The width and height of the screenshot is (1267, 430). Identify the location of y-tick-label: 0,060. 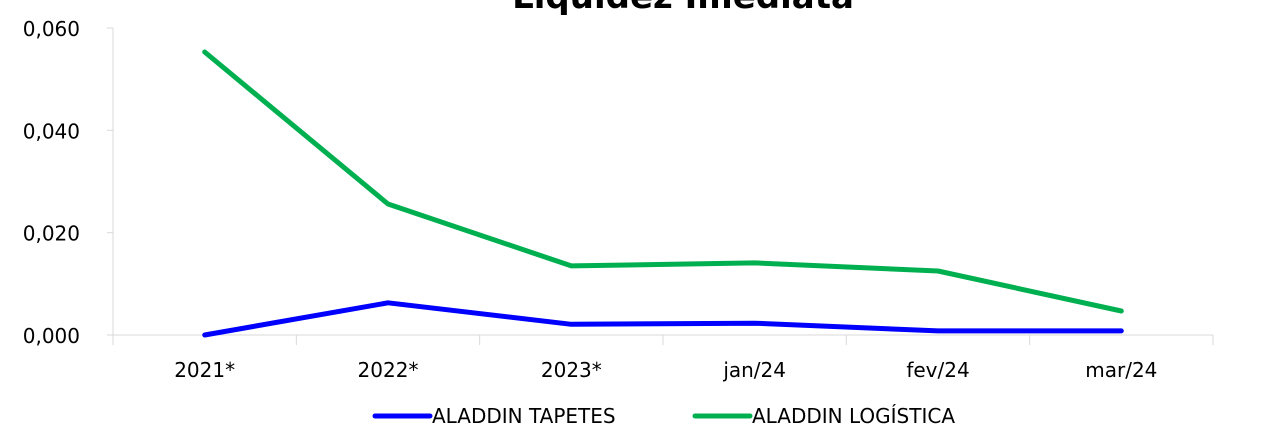
(51, 29).